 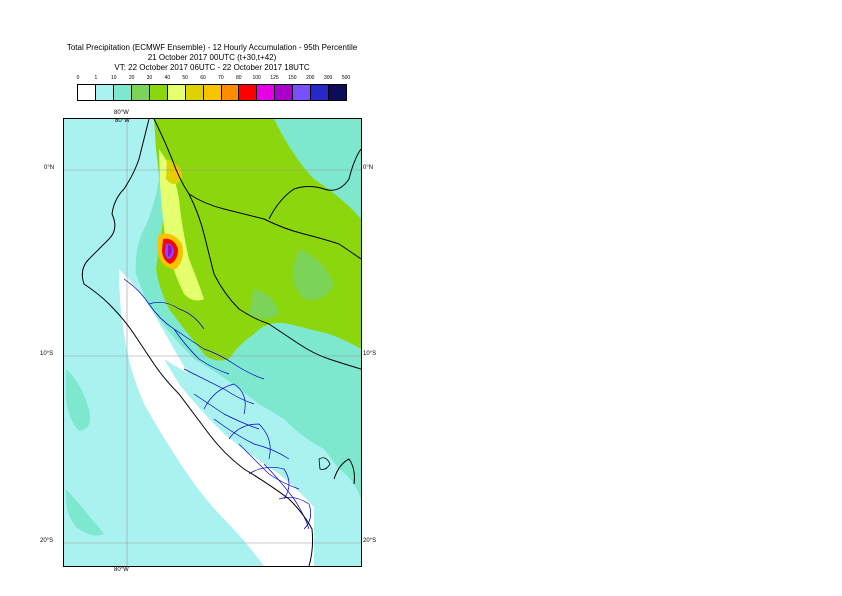 What do you see at coordinates (310, 78) in the screenshot?
I see `legend-label: 200` at bounding box center [310, 78].